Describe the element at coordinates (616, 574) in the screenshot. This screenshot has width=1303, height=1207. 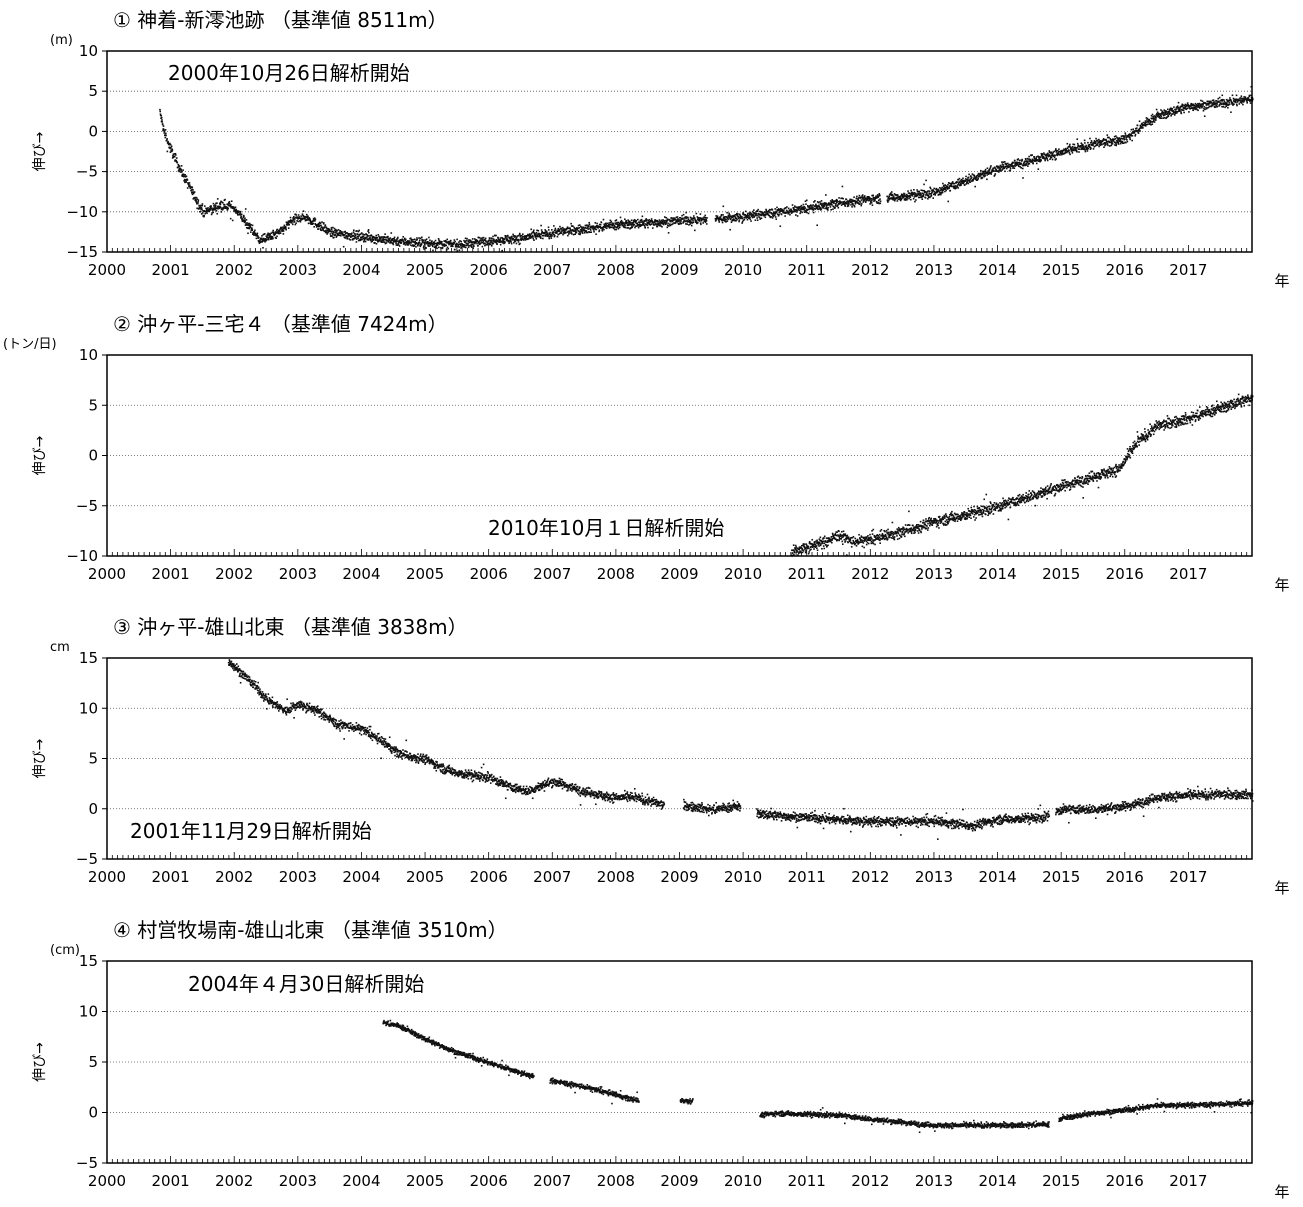
I see `x-tick-label: 2008` at that location.